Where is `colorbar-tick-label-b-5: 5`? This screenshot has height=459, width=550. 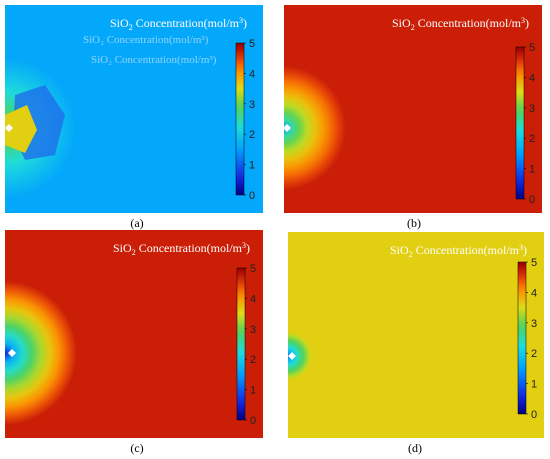
colorbar-tick-label-b-5: 5 is located at coordinates (532, 48).